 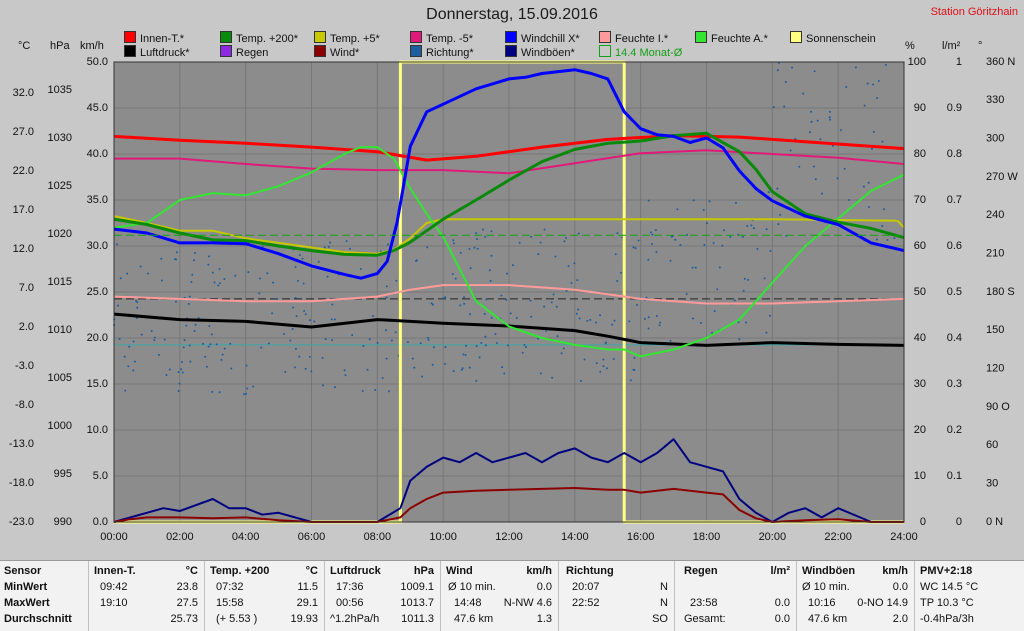 What do you see at coordinates (450, 39) in the screenshot?
I see `legend-label: Temp. -5*` at bounding box center [450, 39].